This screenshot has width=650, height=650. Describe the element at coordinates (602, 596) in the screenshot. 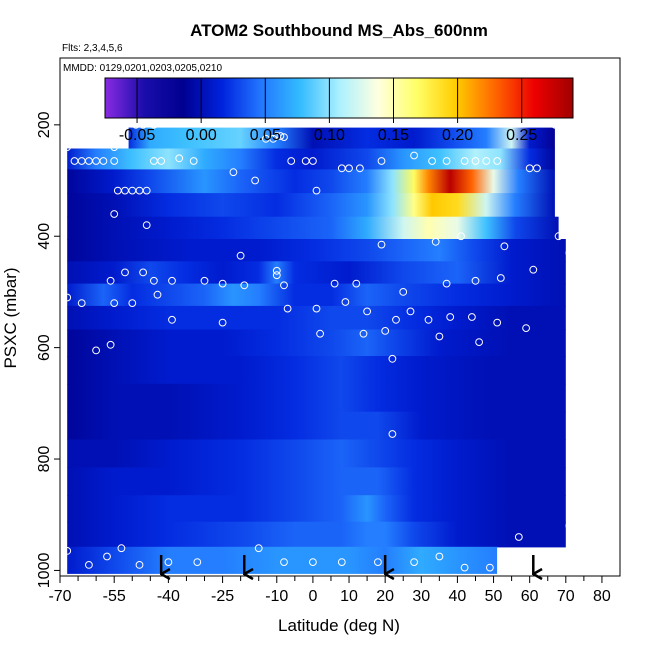

I see `x-tick-label: 80` at that location.